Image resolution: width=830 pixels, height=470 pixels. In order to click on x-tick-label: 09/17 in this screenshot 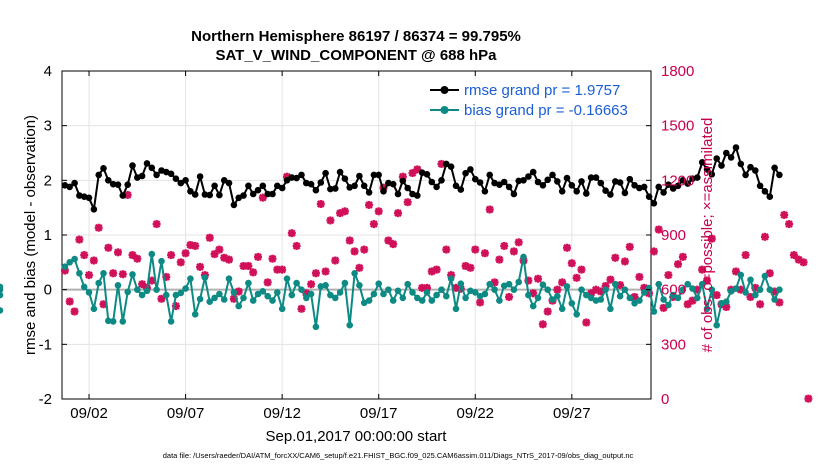, I will do `click(379, 413)`.